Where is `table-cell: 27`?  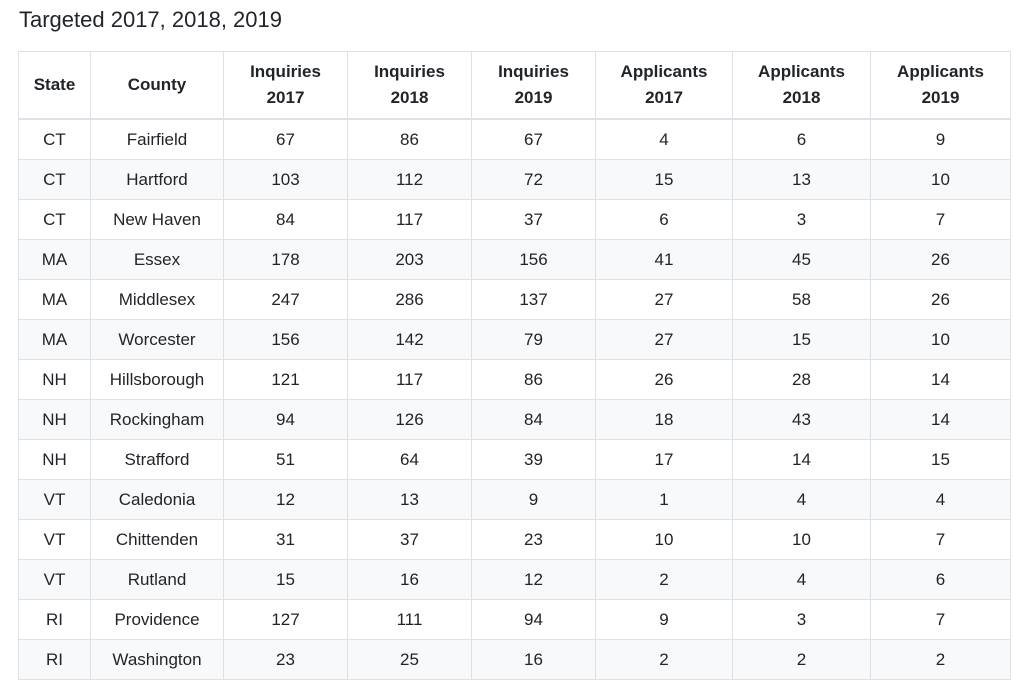
table-cell: 27 is located at coordinates (664, 339).